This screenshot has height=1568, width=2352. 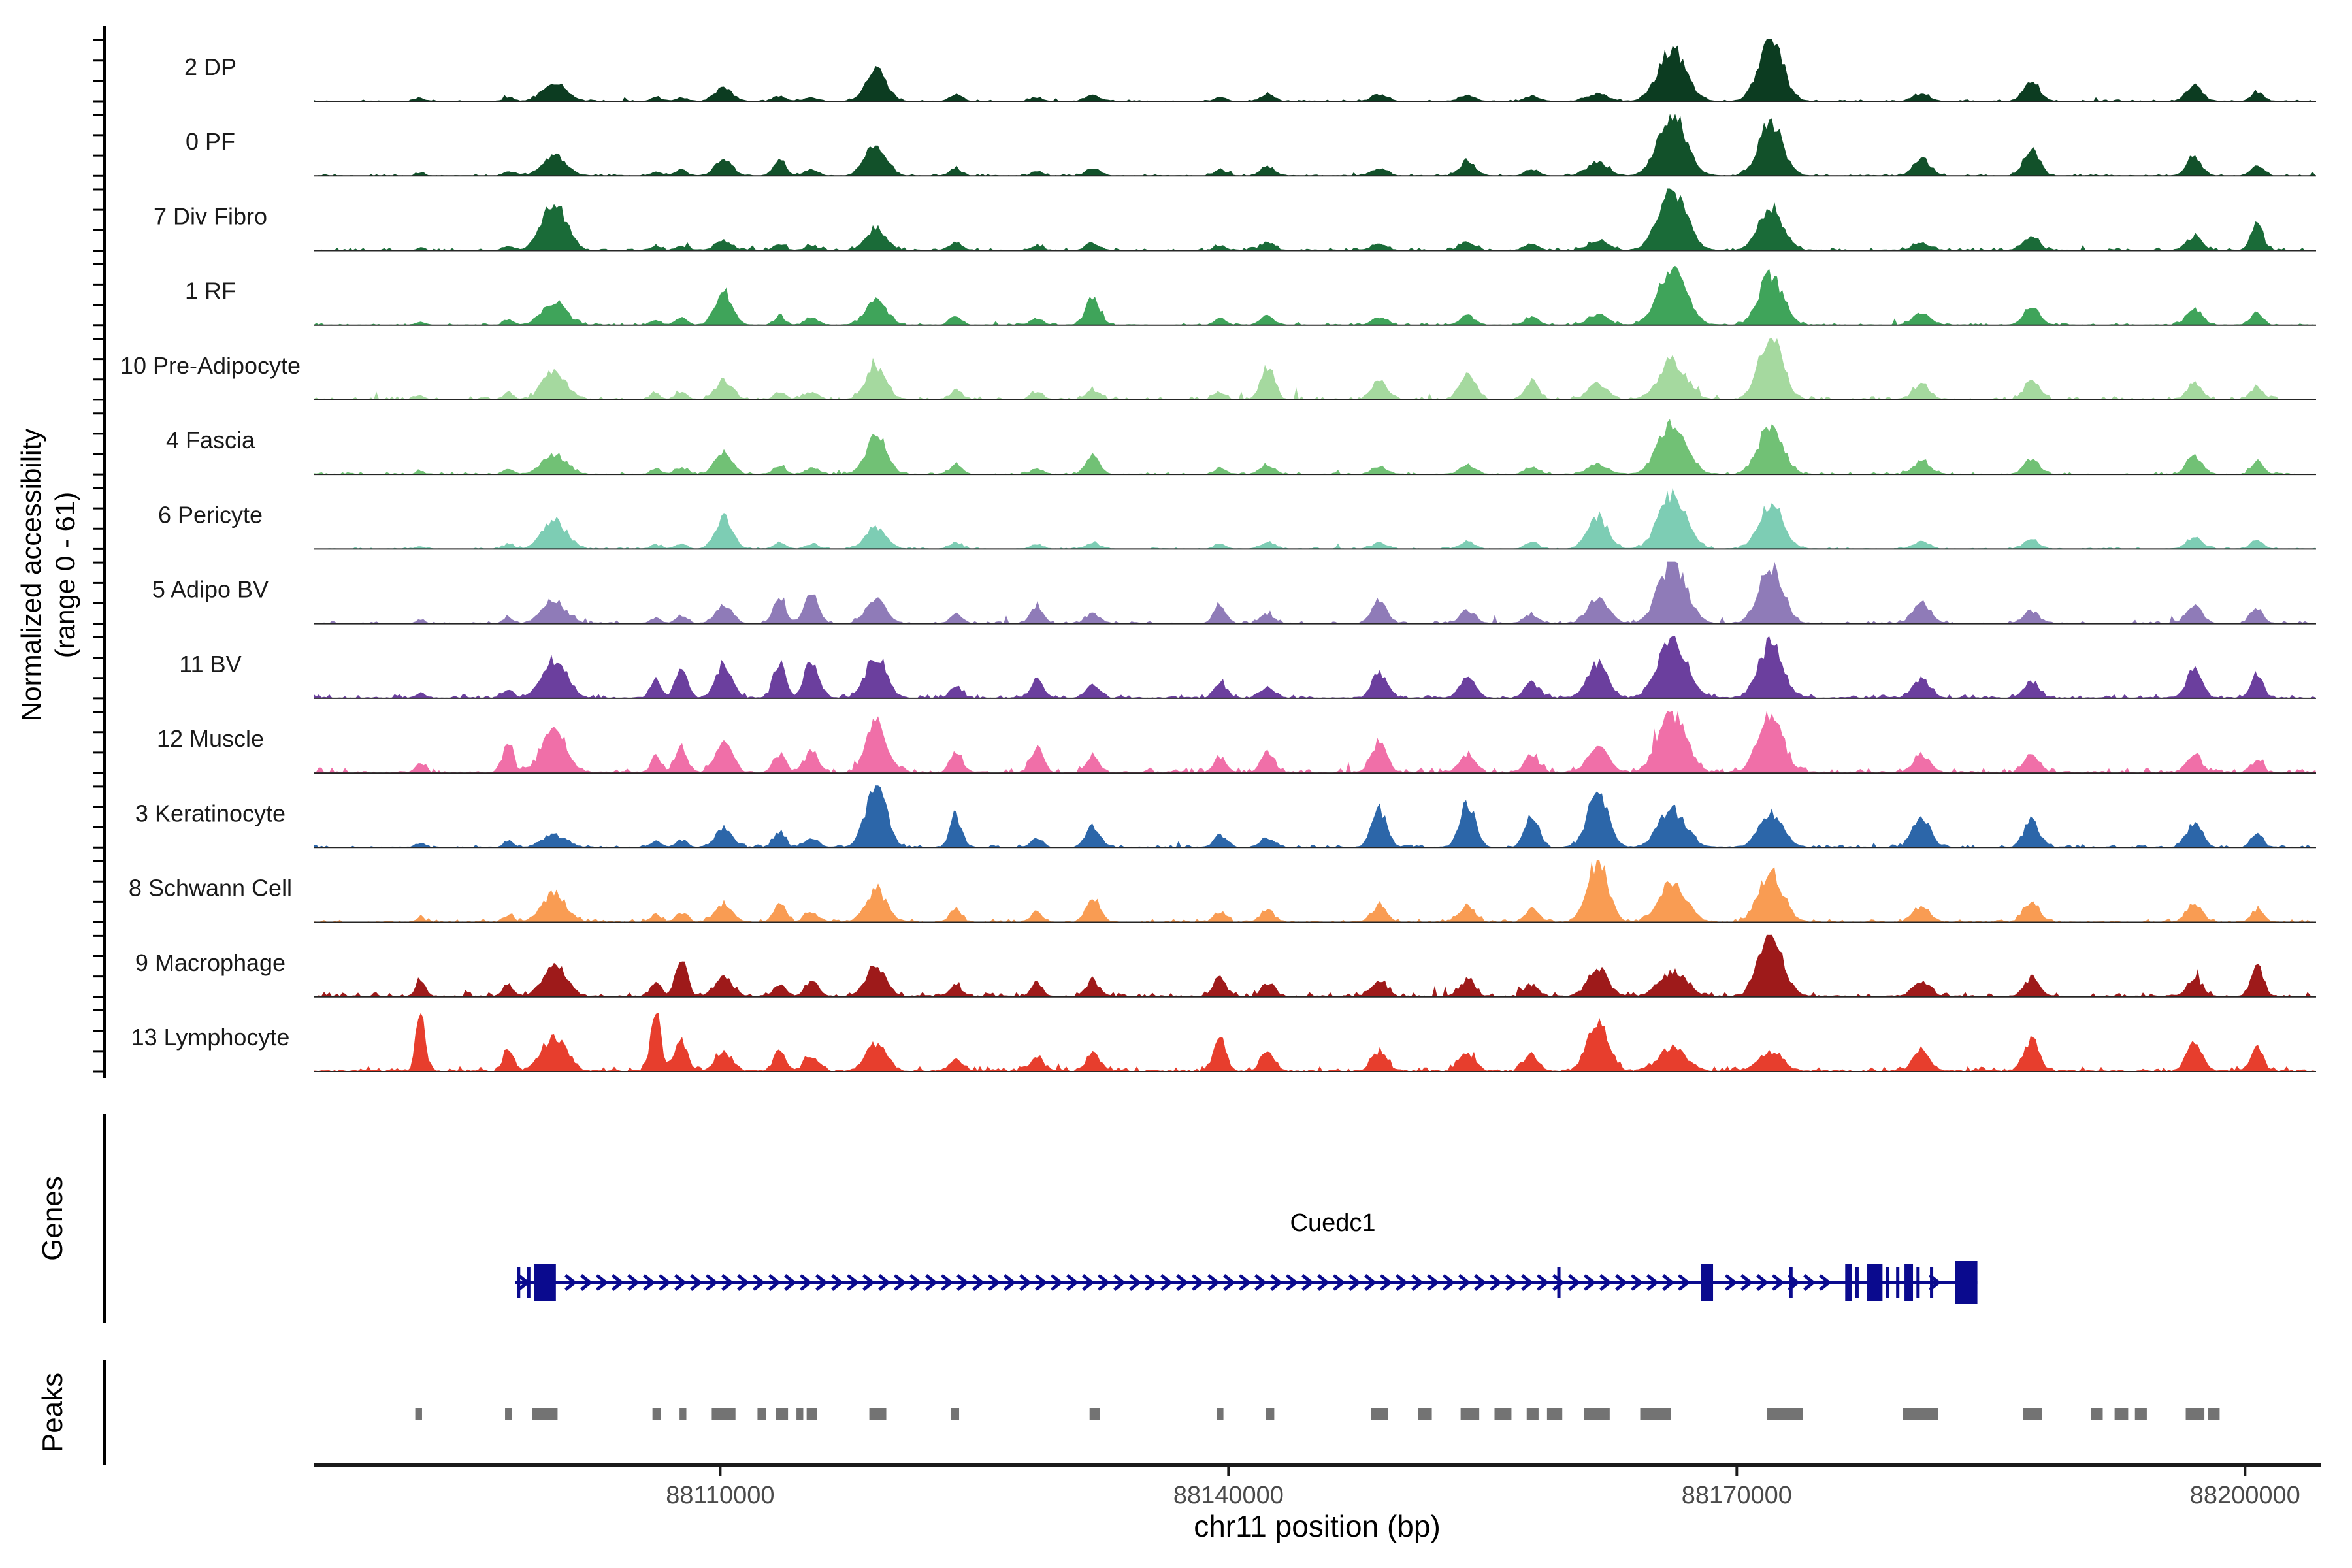 What do you see at coordinates (53, 1218) in the screenshot?
I see `genes-section-label: Genes` at bounding box center [53, 1218].